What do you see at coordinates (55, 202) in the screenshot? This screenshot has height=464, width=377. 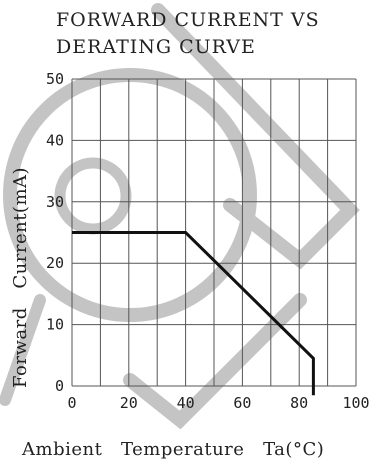 I see `y-tick-label: 30` at bounding box center [55, 202].